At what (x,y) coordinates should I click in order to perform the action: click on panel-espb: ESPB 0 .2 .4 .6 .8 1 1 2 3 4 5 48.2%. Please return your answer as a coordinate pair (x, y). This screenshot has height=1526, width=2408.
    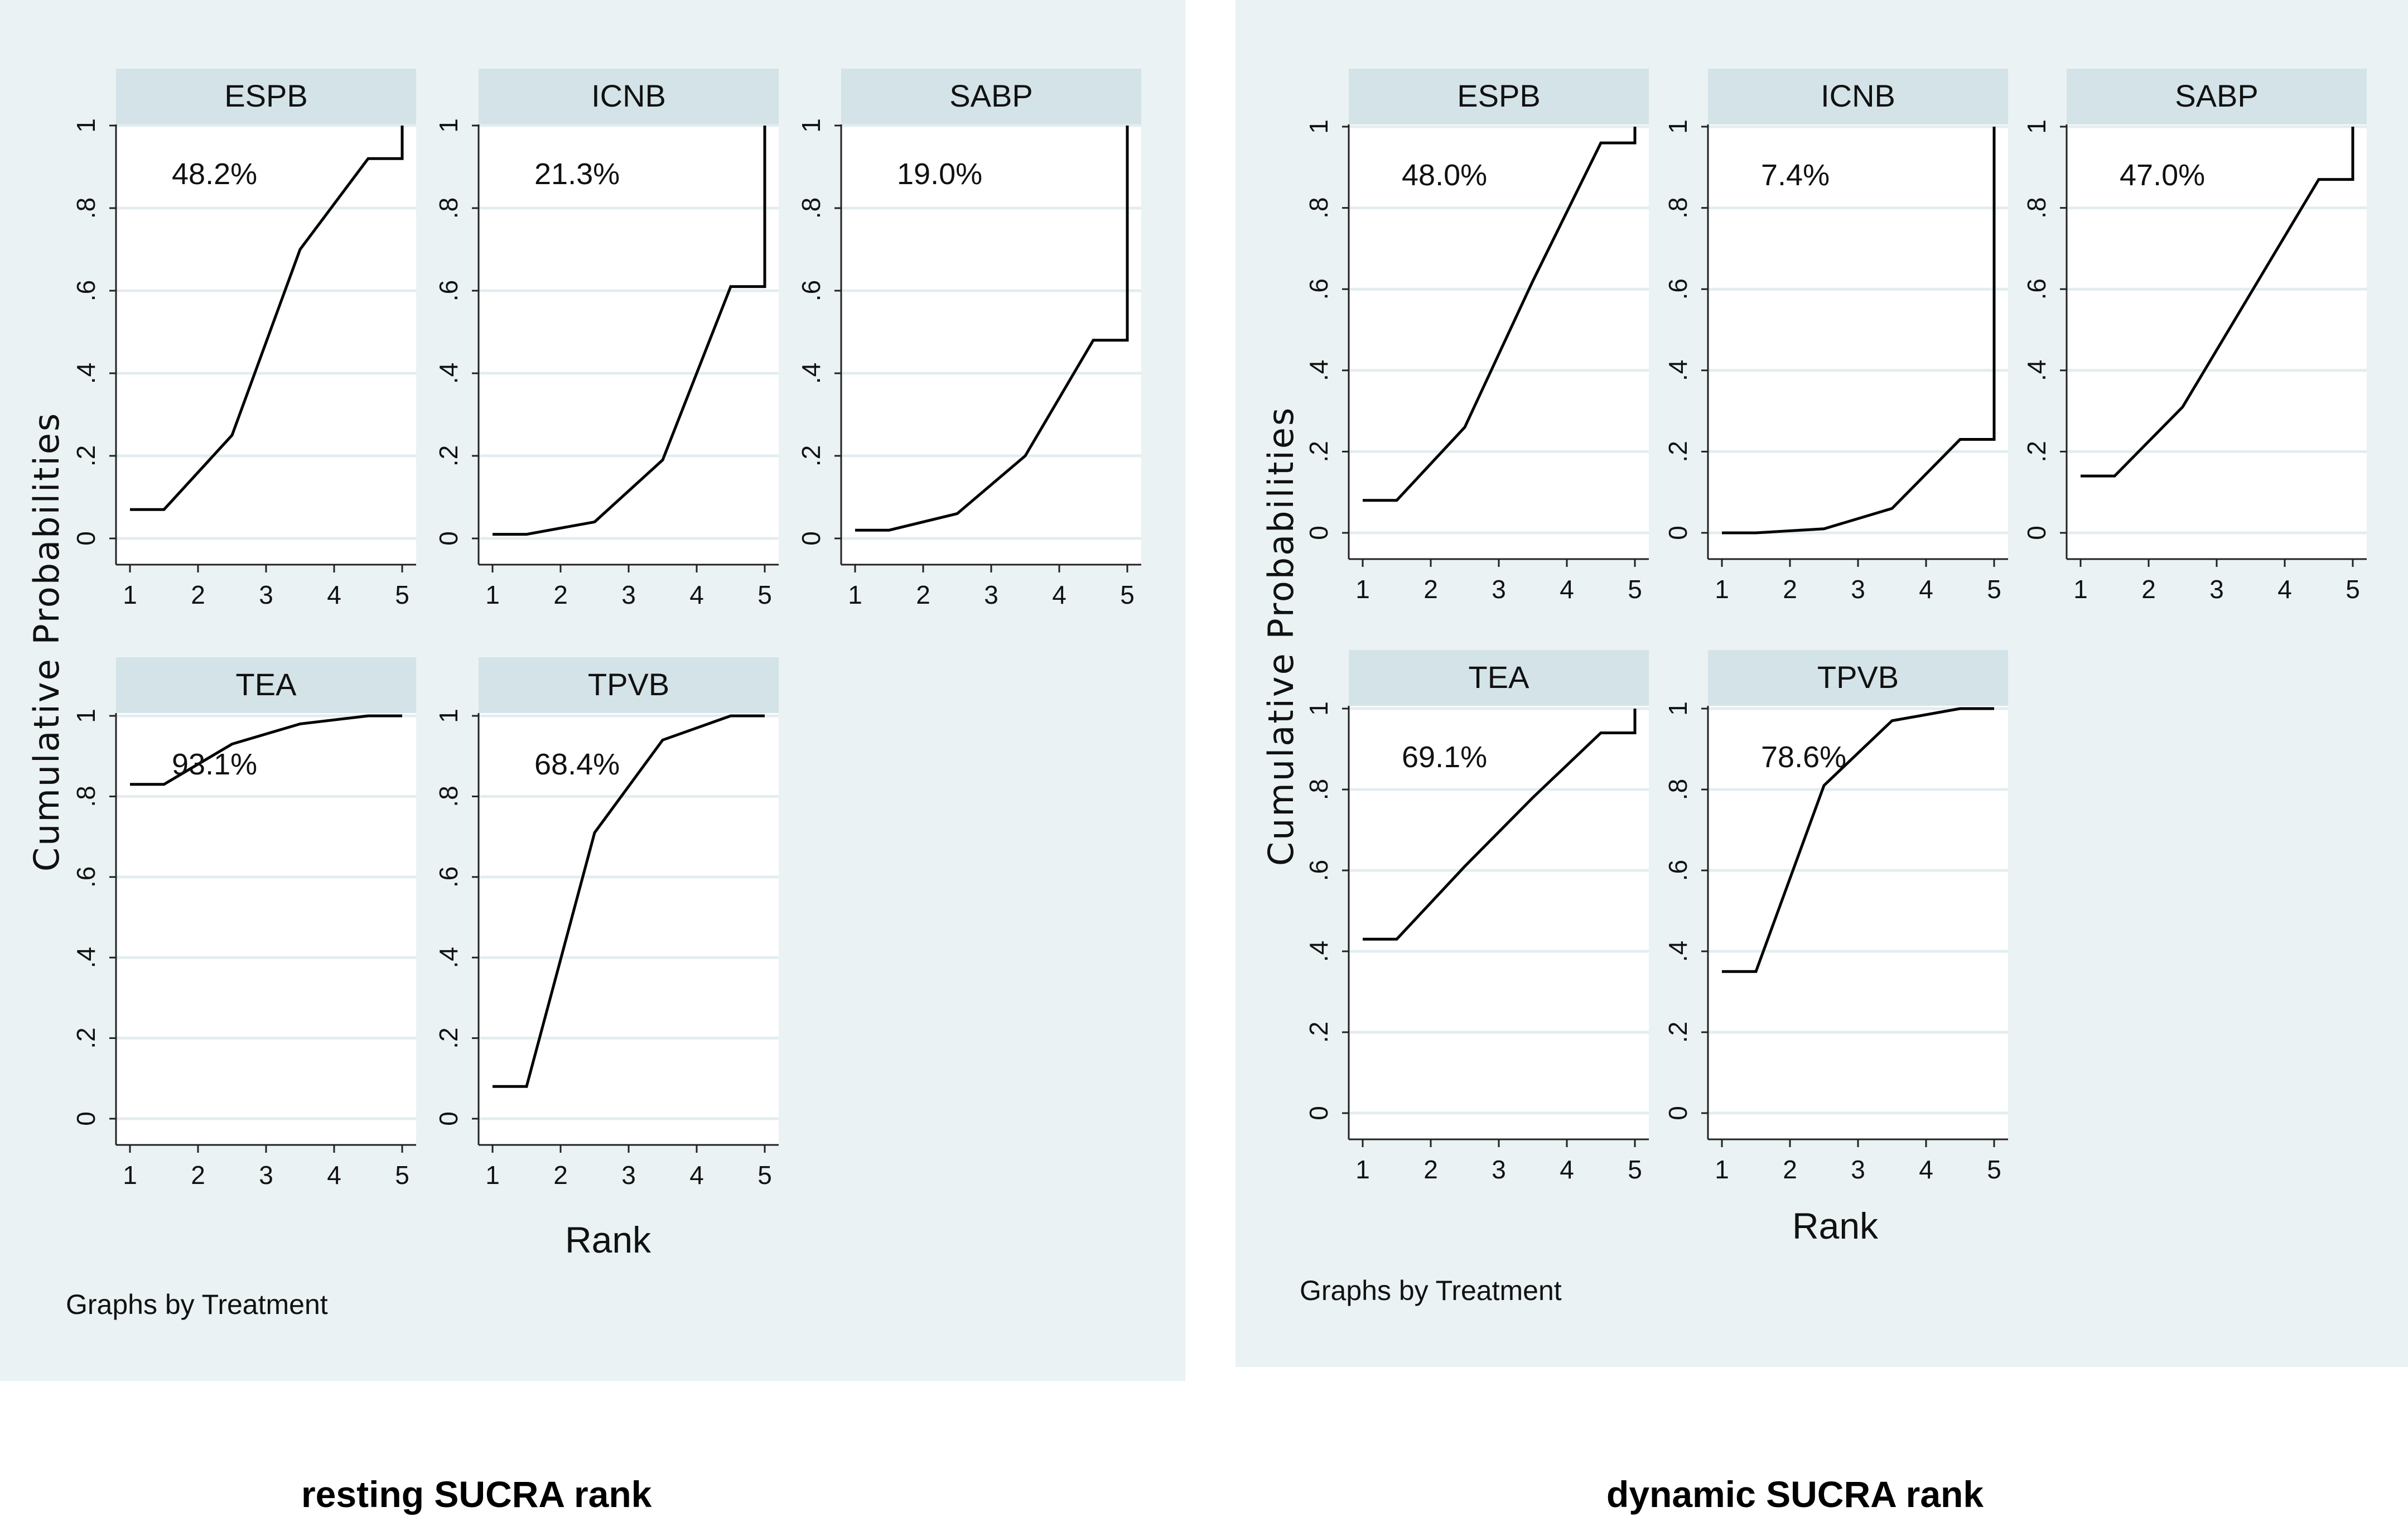
    Looking at the image, I should click on (243, 339).